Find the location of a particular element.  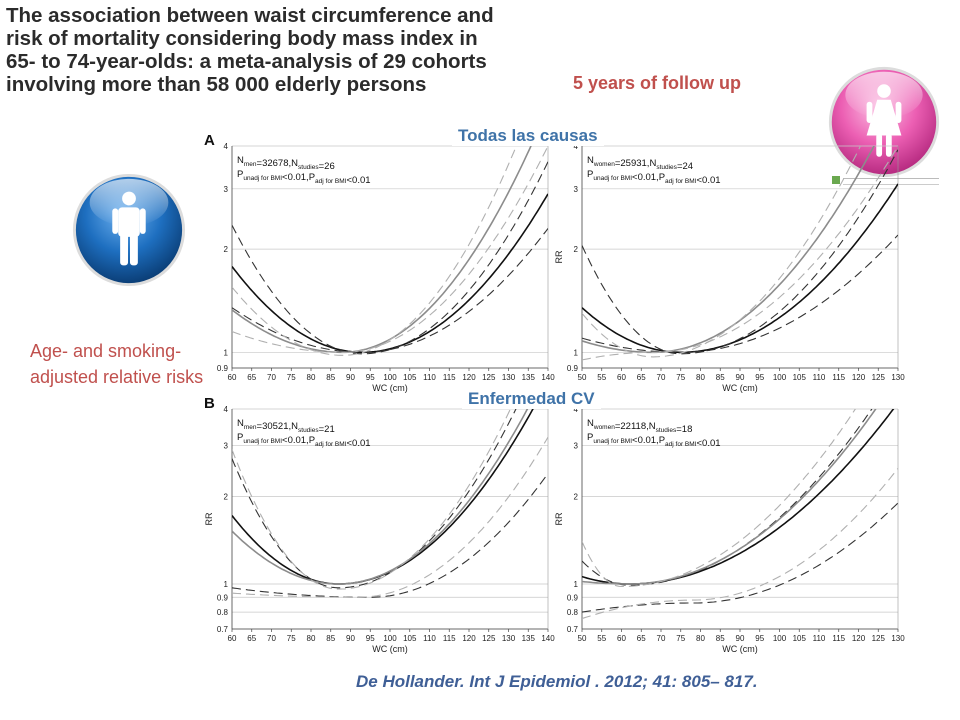

x-tick-label: 110 is located at coordinates (429, 638).